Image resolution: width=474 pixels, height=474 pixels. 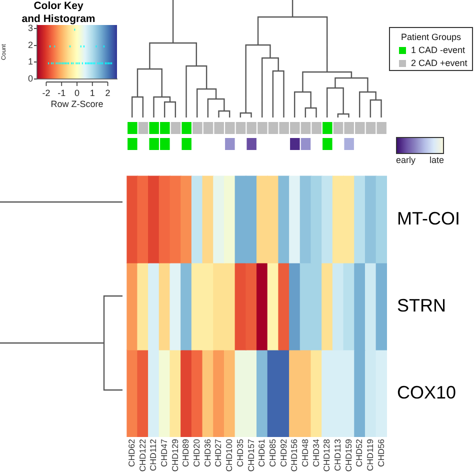 What do you see at coordinates (294, 455) in the screenshot?
I see `x-tick-label: CHD156` at bounding box center [294, 455].